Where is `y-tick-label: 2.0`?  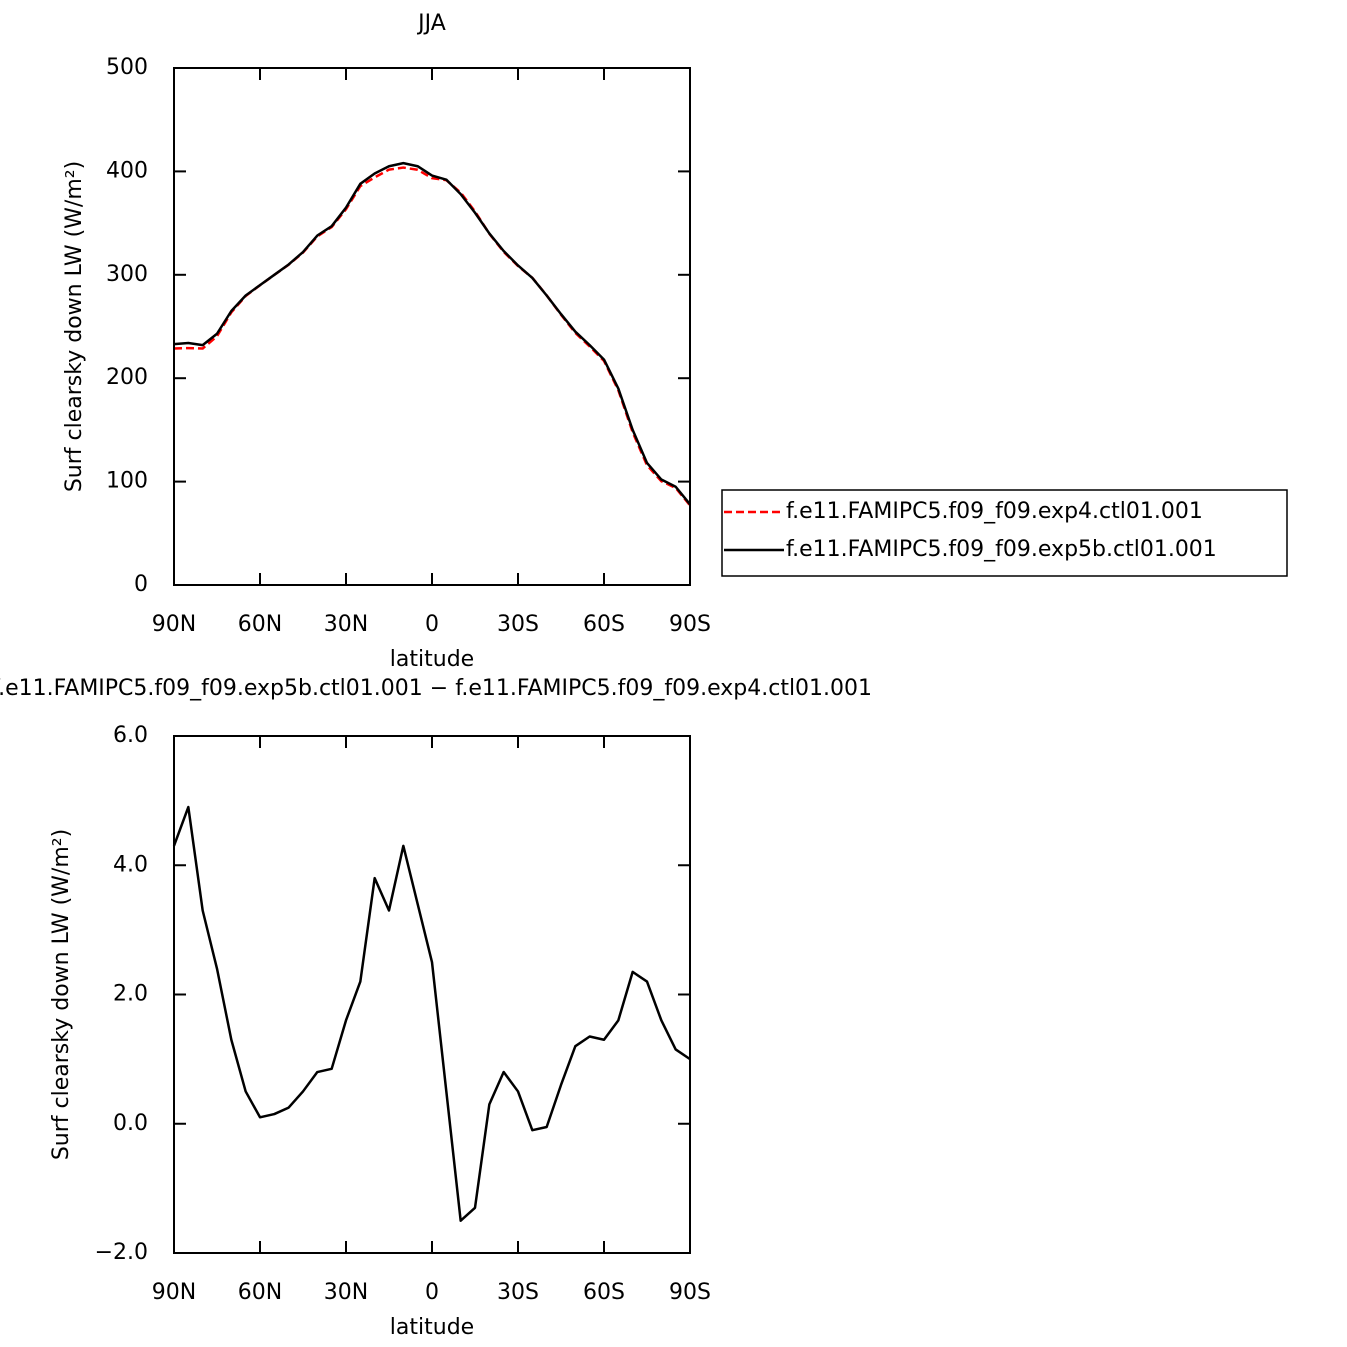 y-tick-label: 2.0 is located at coordinates (130, 994).